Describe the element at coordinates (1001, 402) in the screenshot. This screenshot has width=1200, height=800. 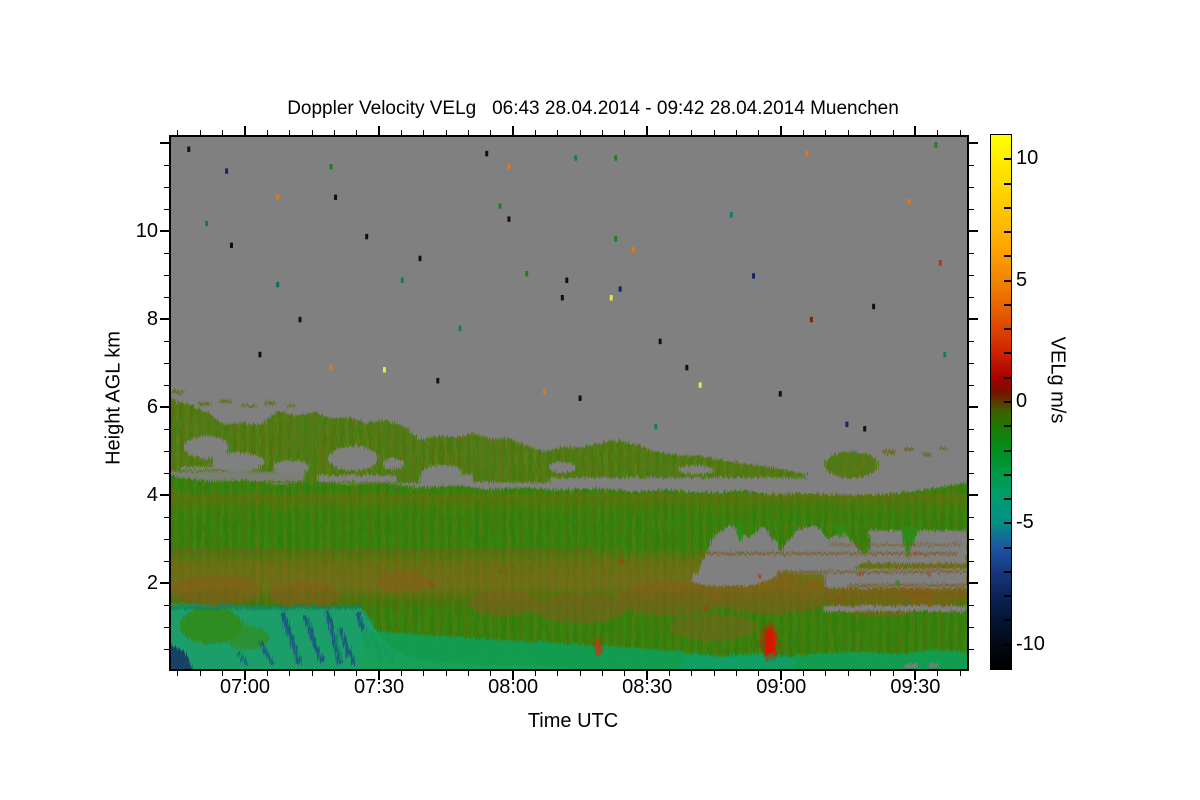
I see `colorbar` at that location.